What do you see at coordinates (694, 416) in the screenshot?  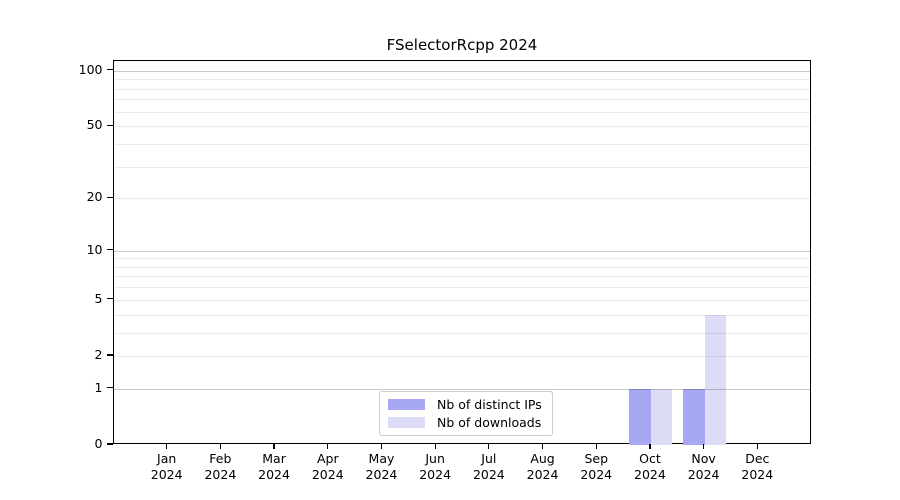 I see `bar-distinct-ips-nov` at bounding box center [694, 416].